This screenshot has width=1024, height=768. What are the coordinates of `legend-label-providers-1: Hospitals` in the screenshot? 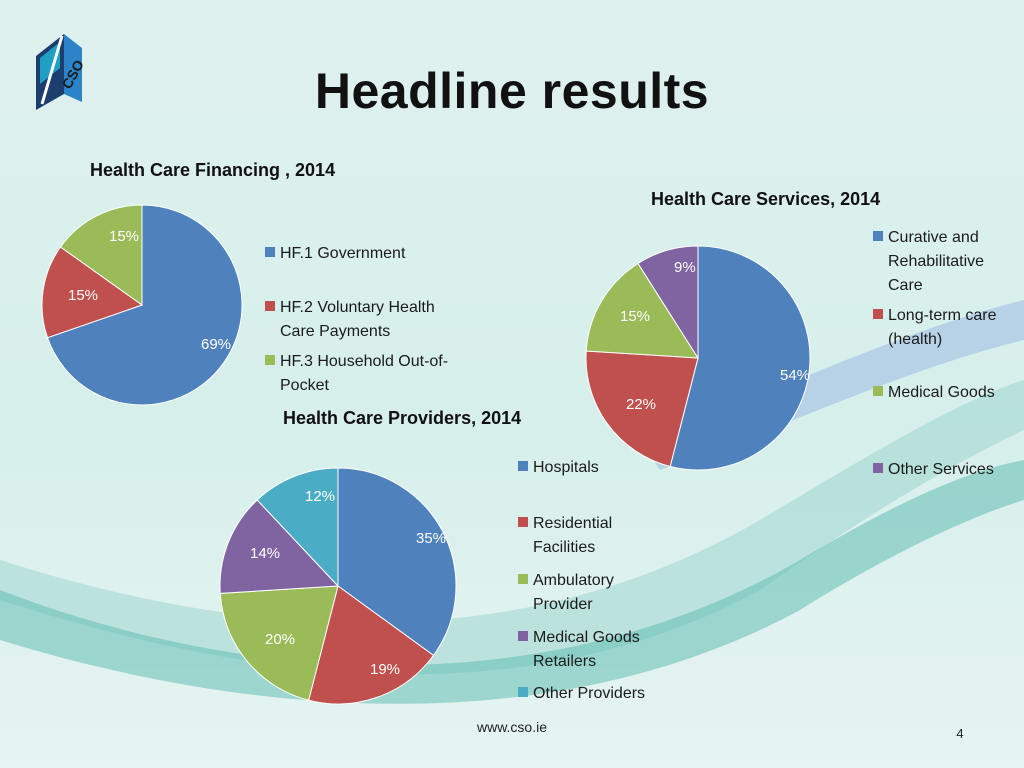 It's located at (566, 467).